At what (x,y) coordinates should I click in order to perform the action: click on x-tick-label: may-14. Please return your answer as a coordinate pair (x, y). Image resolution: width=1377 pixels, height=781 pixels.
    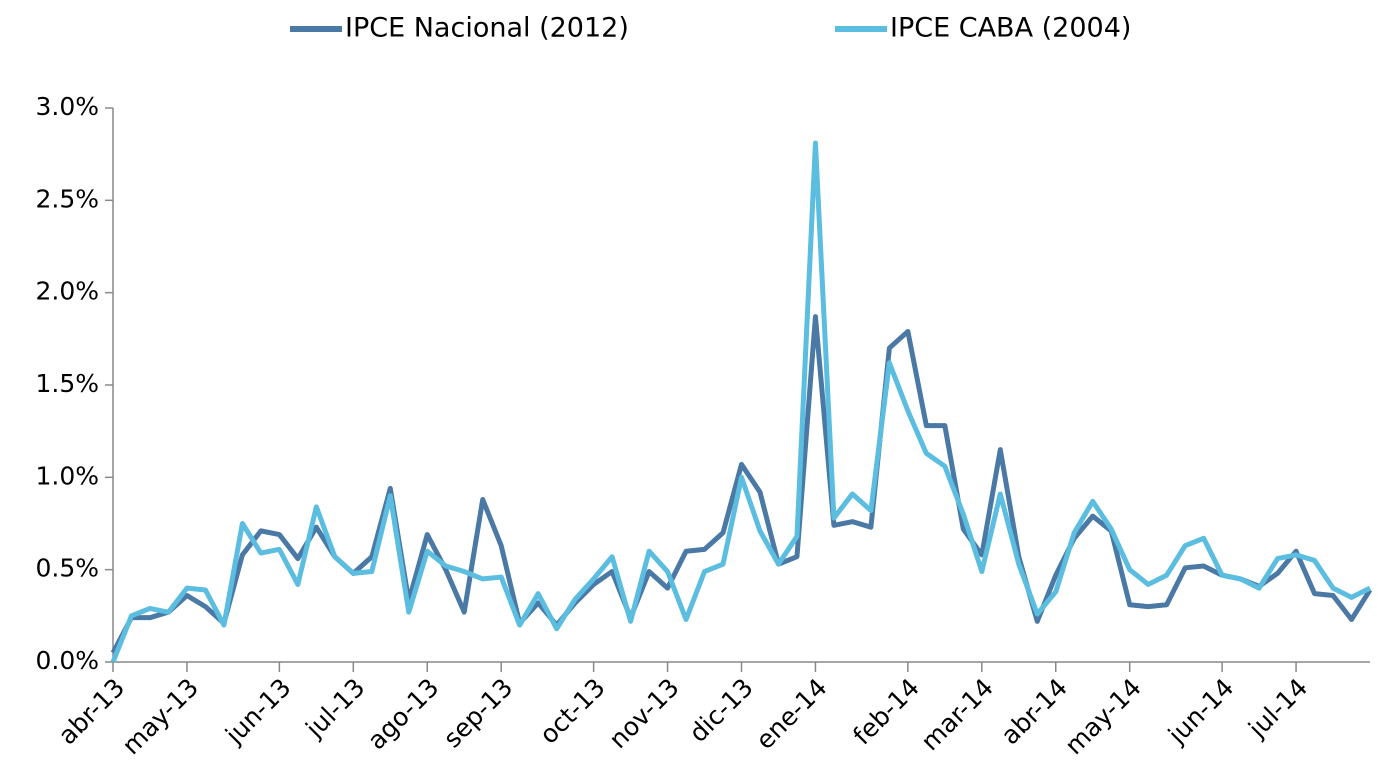
    Looking at the image, I should click on (1103, 717).